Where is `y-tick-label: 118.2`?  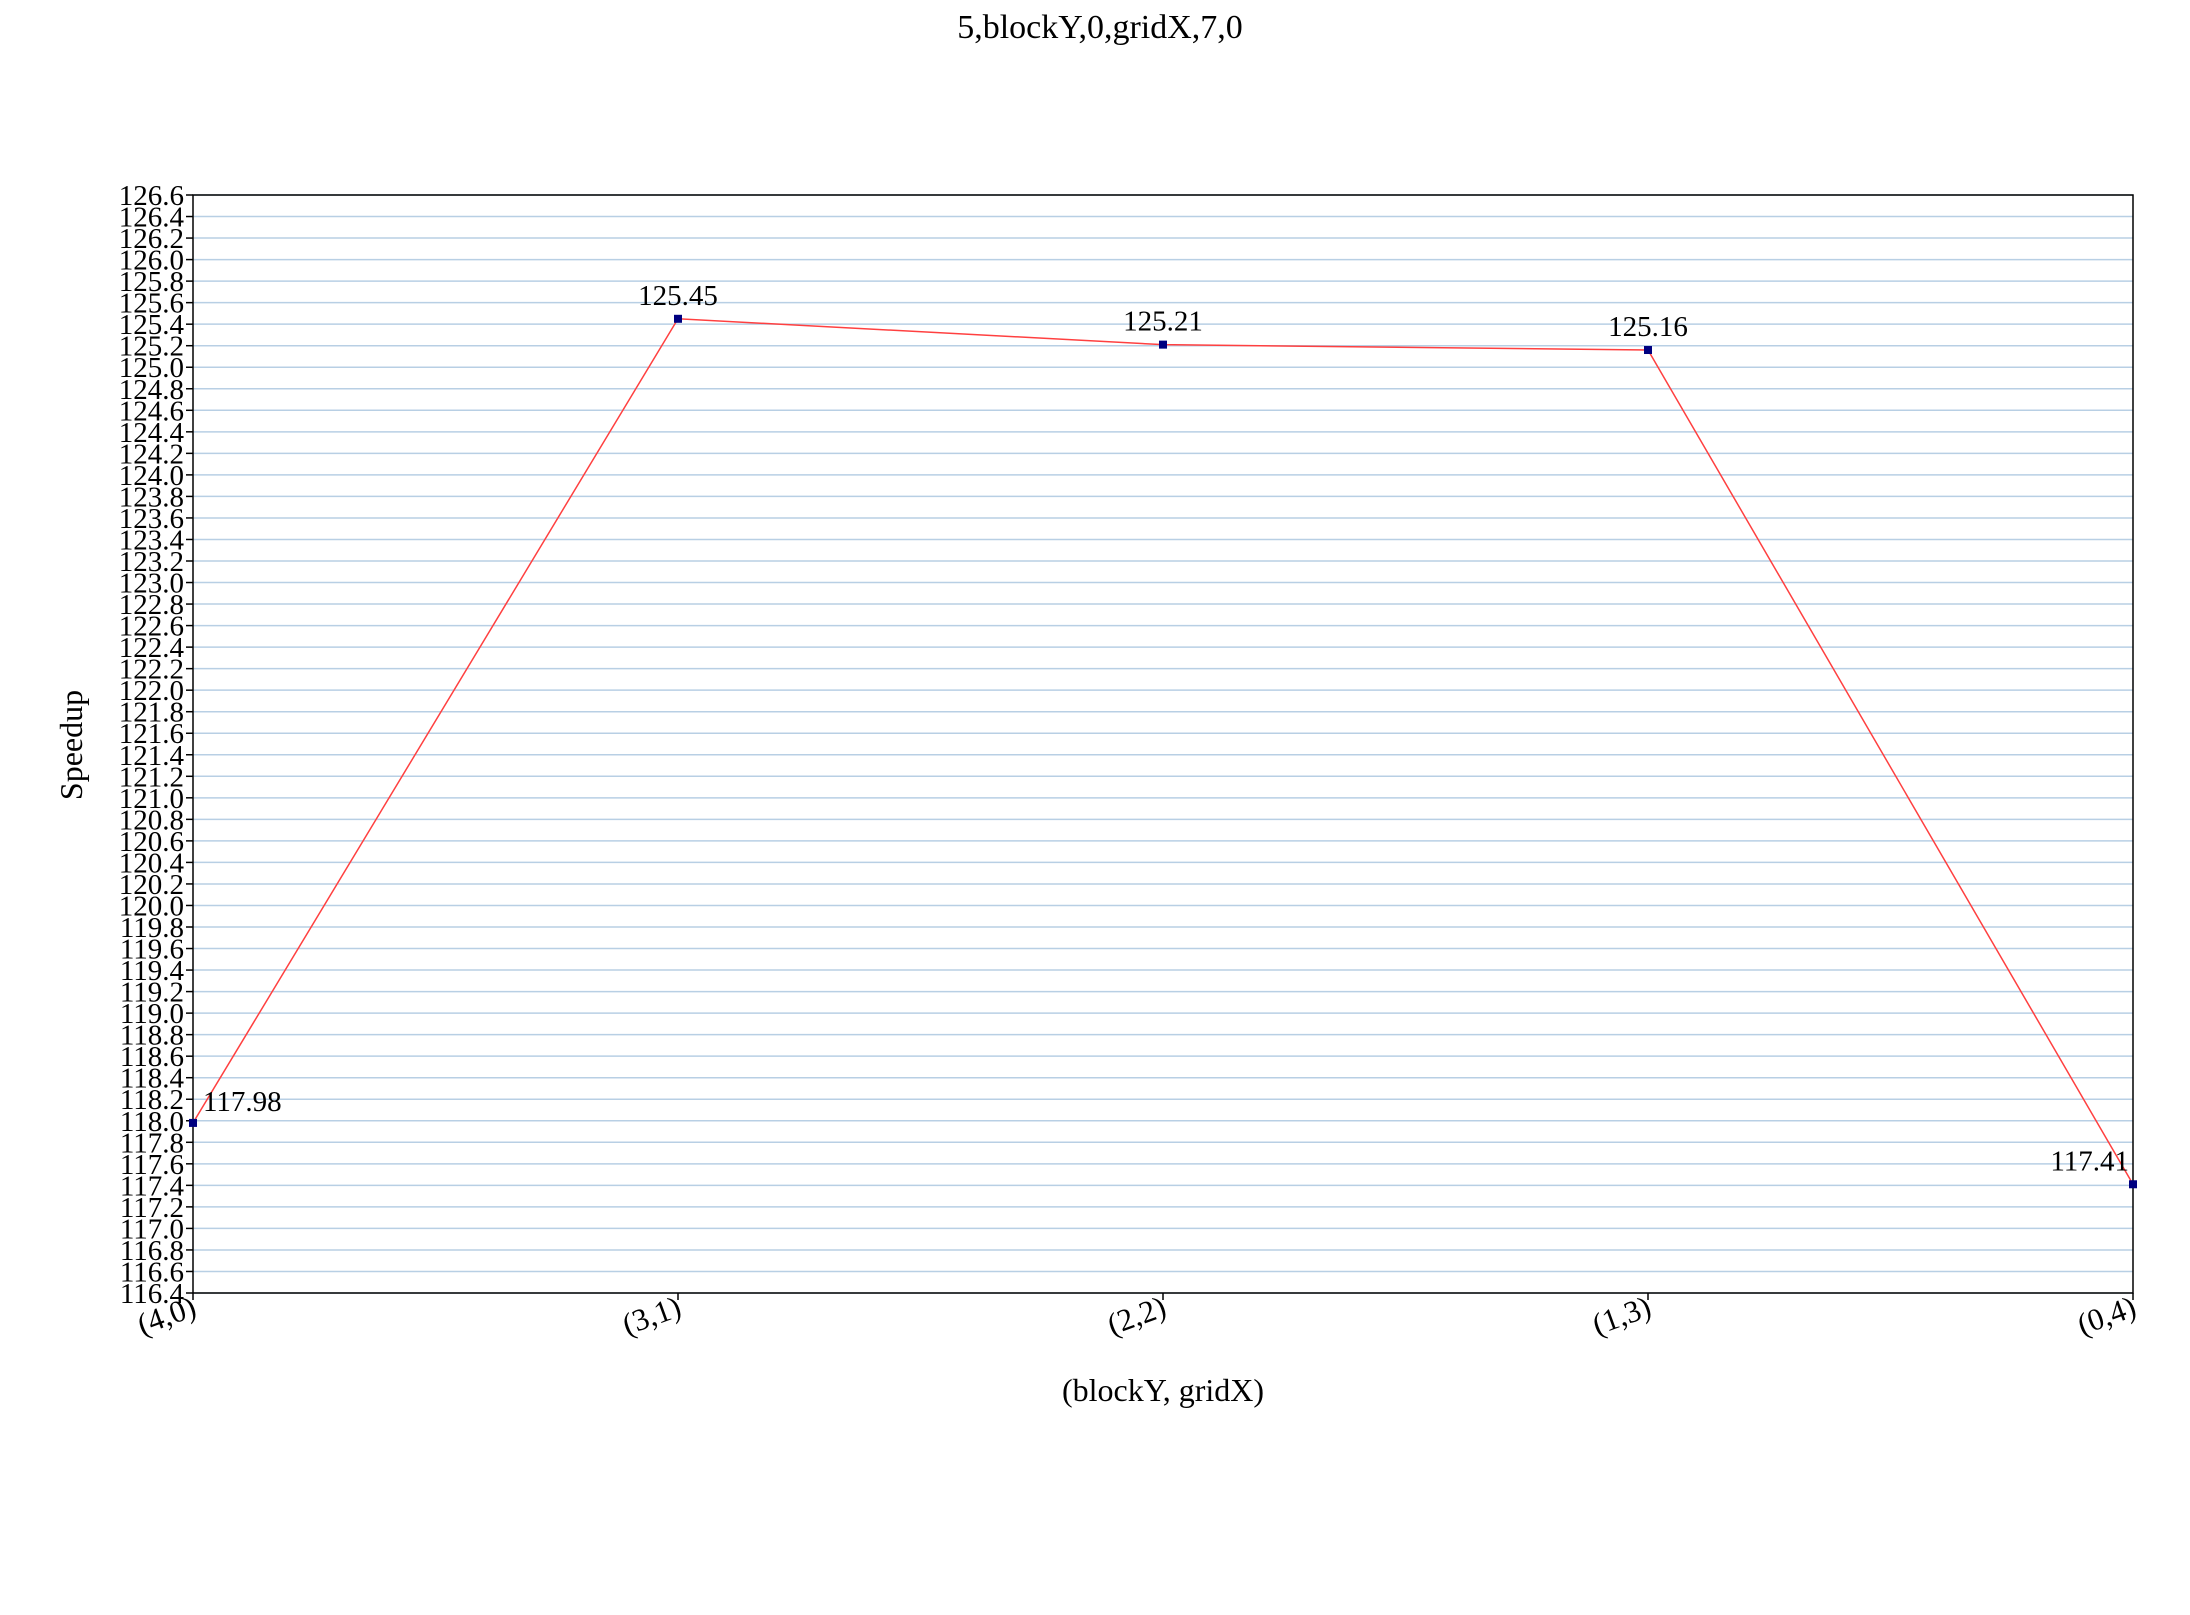 y-tick-label: 118.2 is located at coordinates (152, 1100).